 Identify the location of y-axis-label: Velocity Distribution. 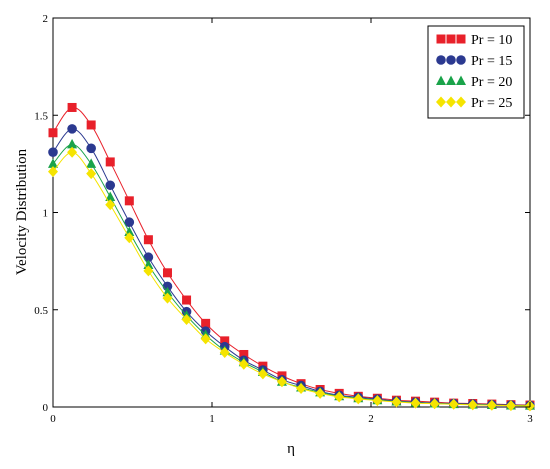
(22, 211).